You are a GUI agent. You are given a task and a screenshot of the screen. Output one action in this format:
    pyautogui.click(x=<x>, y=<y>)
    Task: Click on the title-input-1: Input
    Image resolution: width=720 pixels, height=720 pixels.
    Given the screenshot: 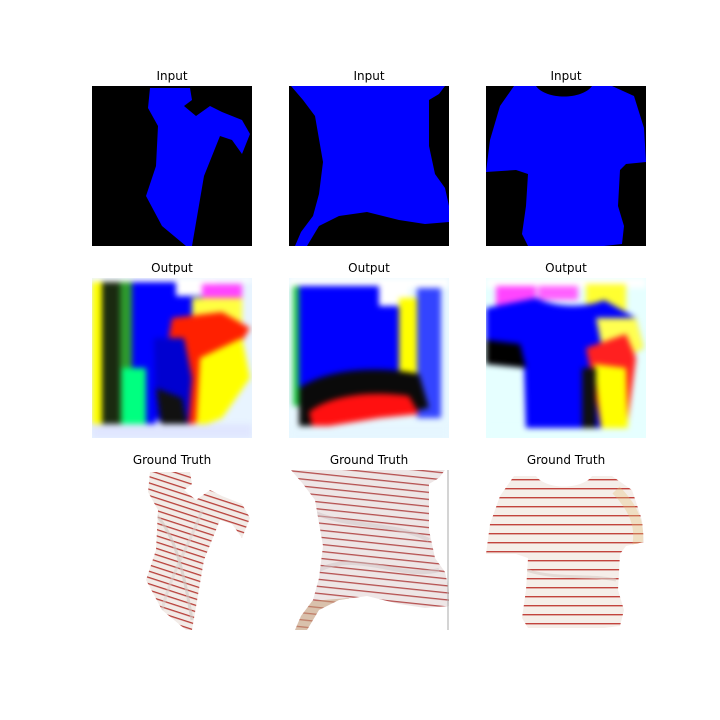 What is the action you would take?
    pyautogui.click(x=172, y=76)
    